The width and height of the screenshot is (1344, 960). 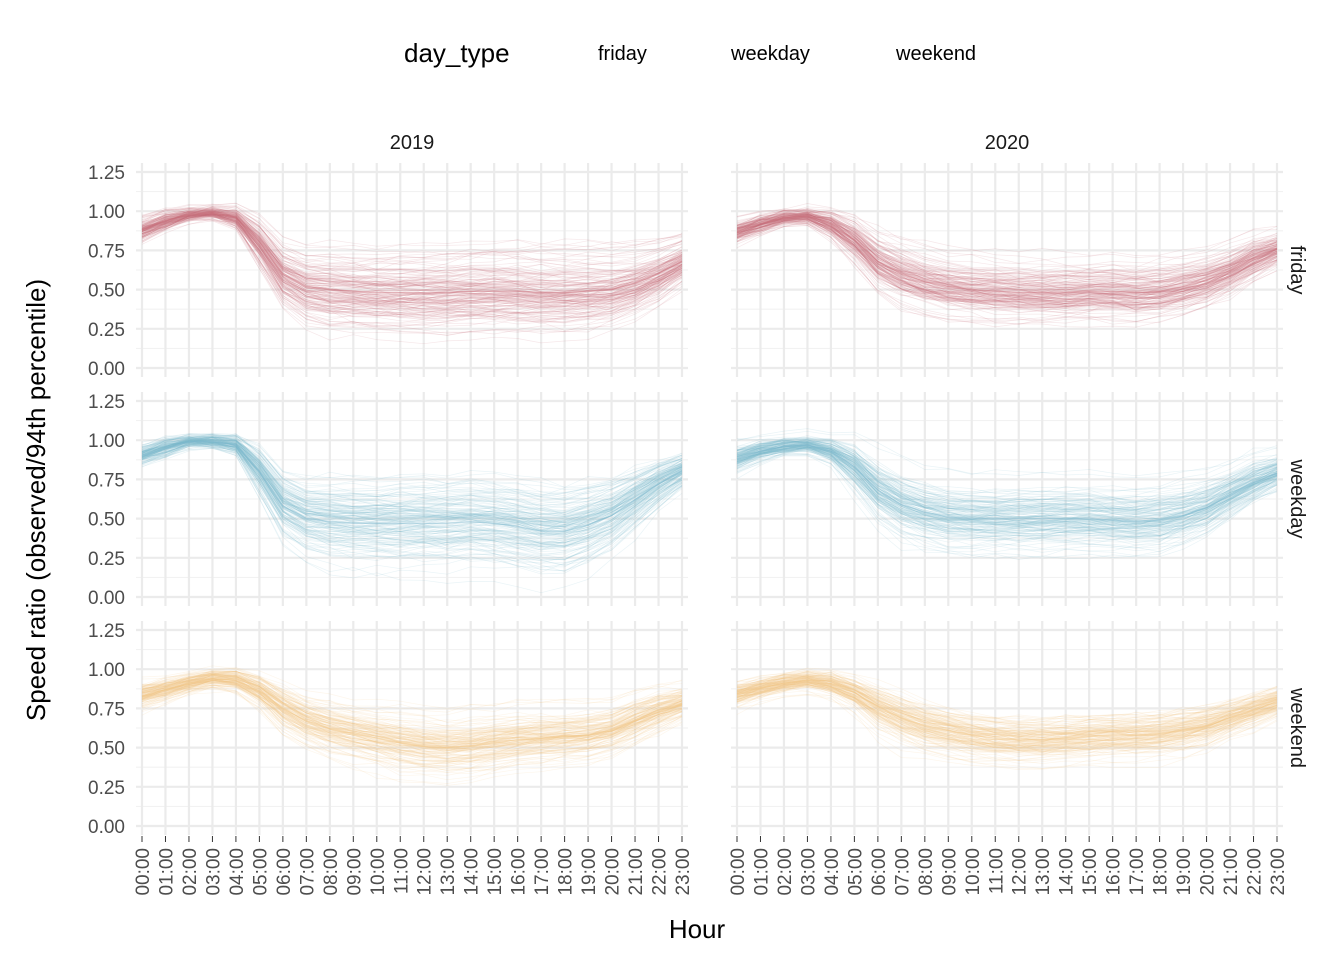 What do you see at coordinates (770, 54) in the screenshot?
I see `legend-entry-weekday: weekday` at bounding box center [770, 54].